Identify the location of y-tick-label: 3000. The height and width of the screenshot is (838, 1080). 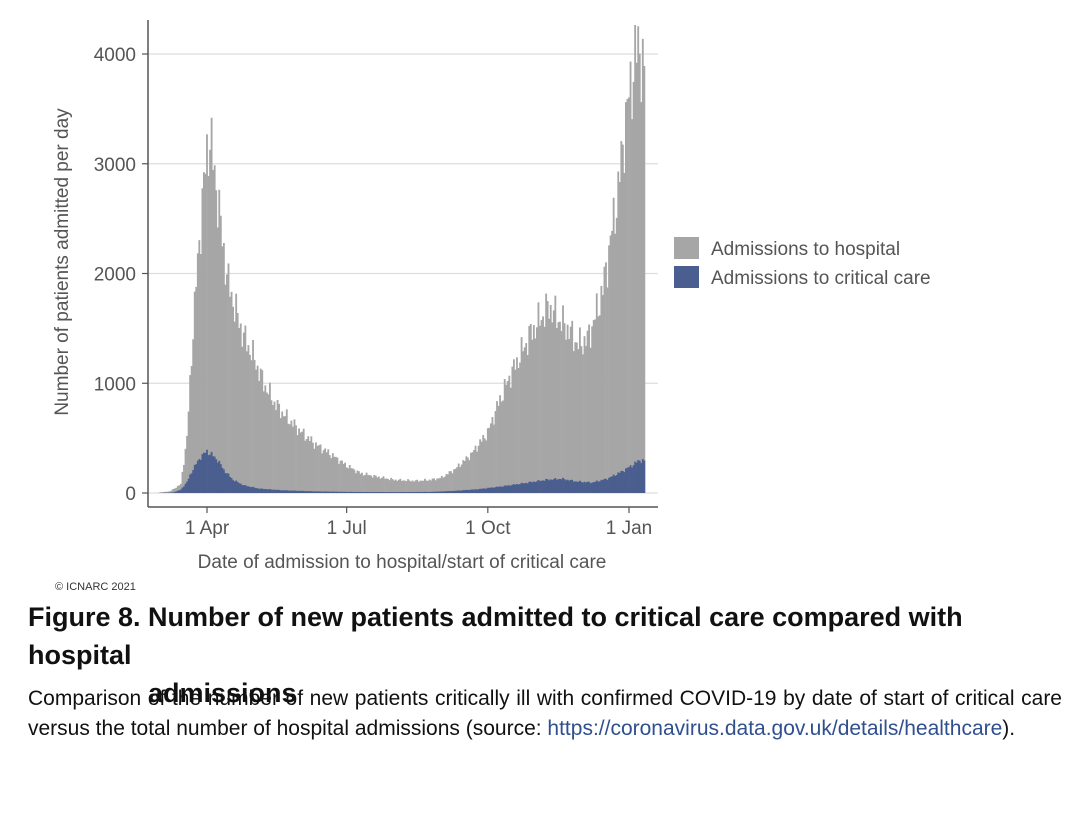
(115, 165).